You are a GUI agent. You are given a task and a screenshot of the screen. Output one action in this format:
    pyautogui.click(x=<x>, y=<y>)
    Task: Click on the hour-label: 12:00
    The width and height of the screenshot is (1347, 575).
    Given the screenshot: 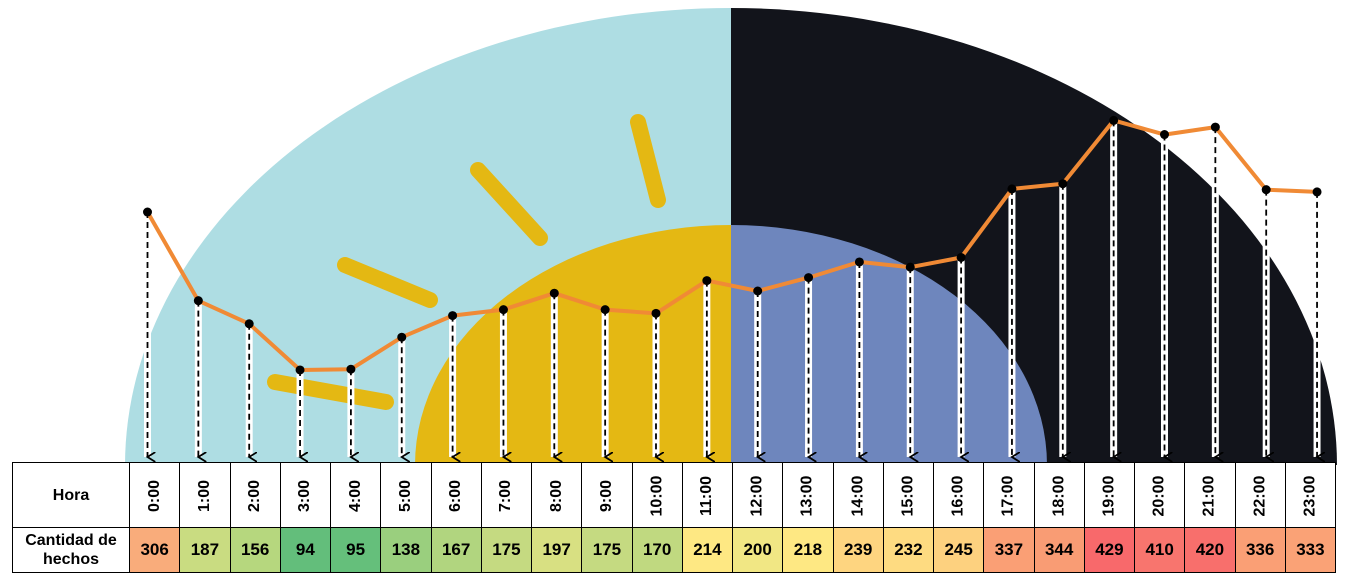 What is the action you would take?
    pyautogui.click(x=757, y=496)
    